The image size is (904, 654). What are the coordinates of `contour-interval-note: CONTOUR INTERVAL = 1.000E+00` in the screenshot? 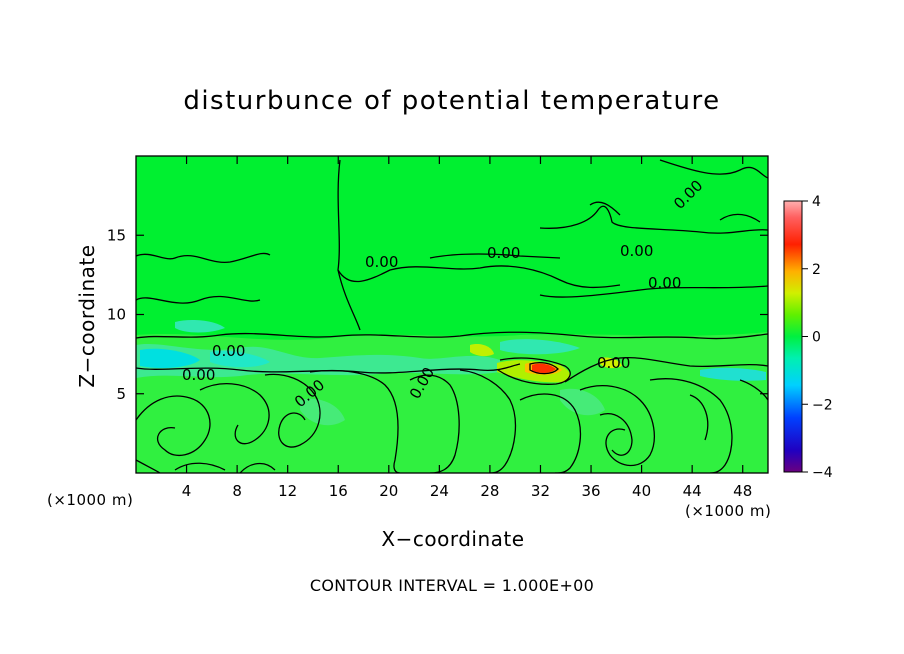 It's located at (452, 585).